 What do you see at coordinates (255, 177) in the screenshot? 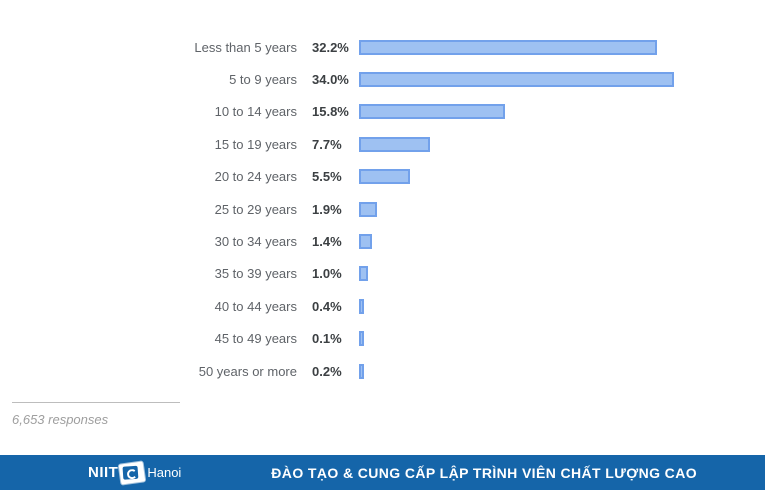
I see `category-label: 20 to 24 years` at bounding box center [255, 177].